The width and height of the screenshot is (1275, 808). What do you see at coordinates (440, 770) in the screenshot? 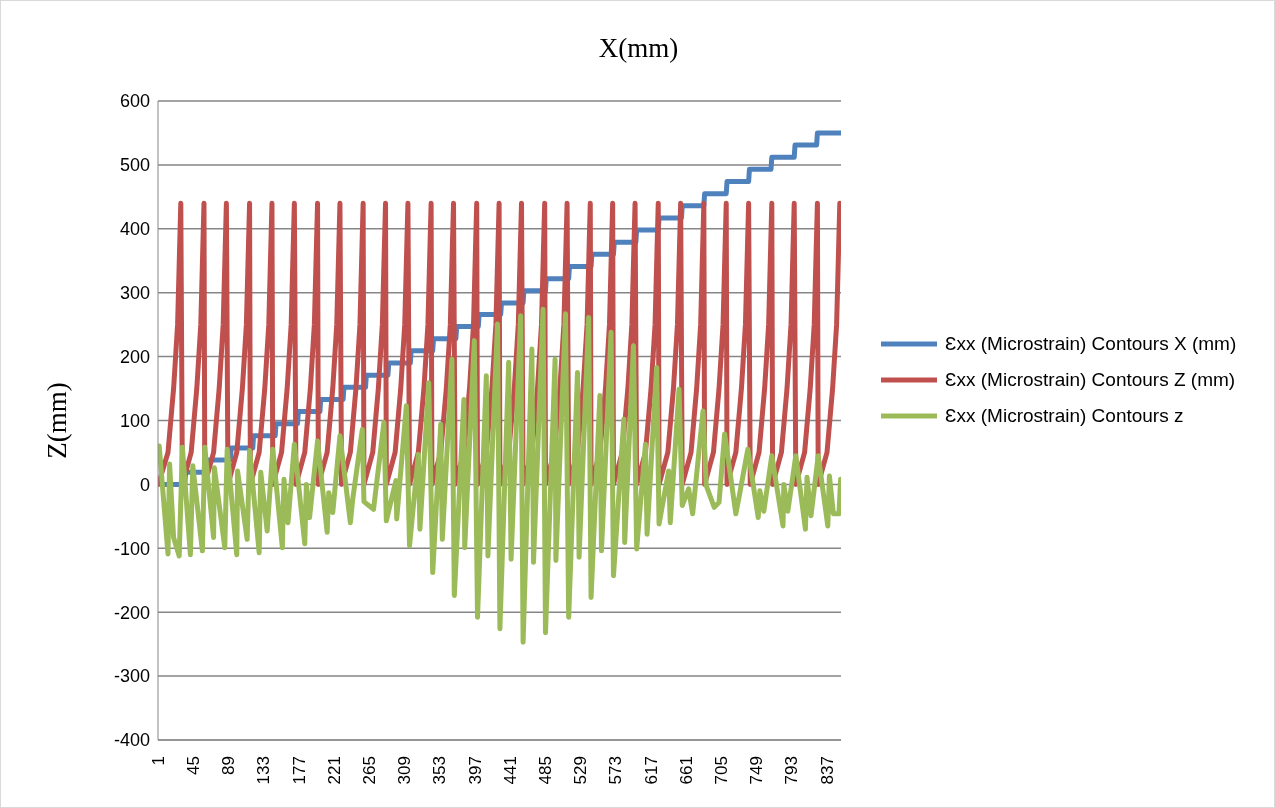
I see `x-tick-label: 353` at bounding box center [440, 770].